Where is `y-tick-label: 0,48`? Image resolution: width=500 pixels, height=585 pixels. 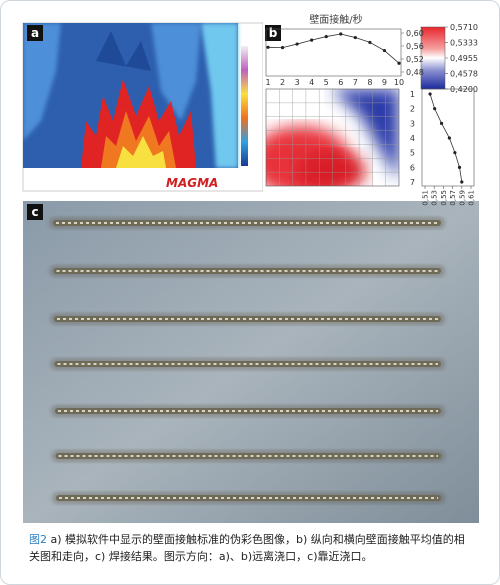 y-tick-label: 0,48 is located at coordinates (415, 72).